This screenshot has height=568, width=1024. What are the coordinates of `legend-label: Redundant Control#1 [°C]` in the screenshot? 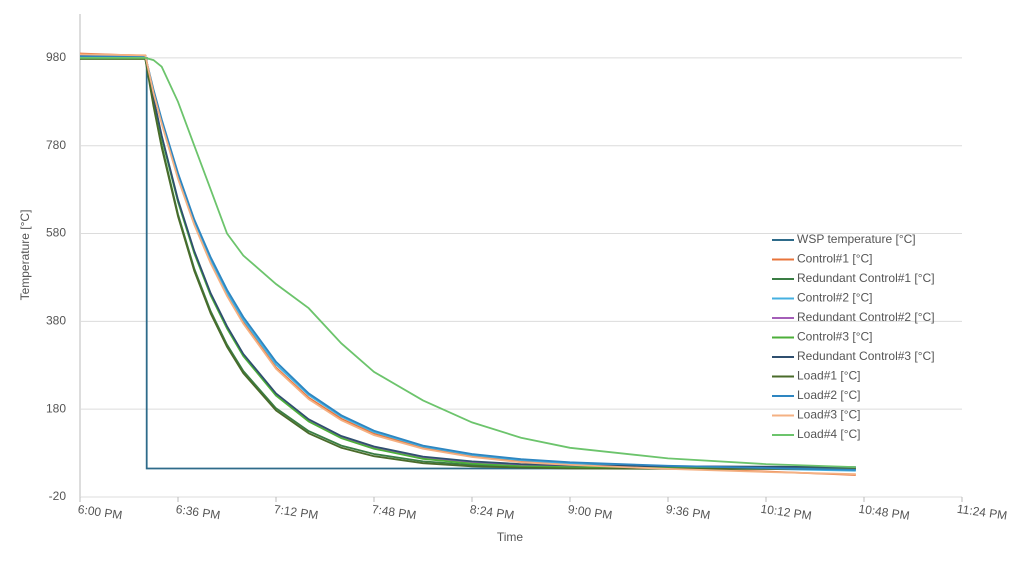 It's located at (866, 278).